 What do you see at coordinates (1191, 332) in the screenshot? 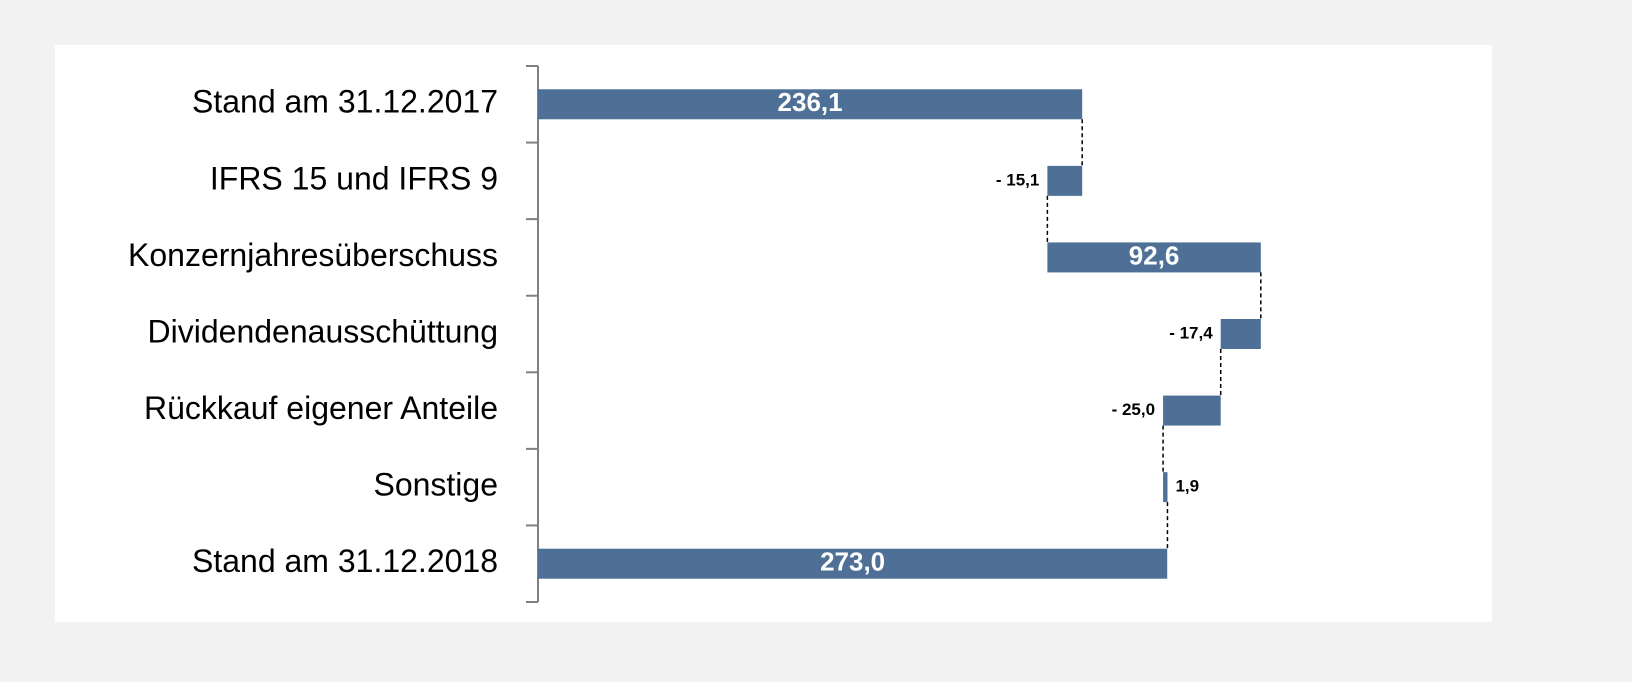
I see `data-label: - 17,4` at bounding box center [1191, 332].